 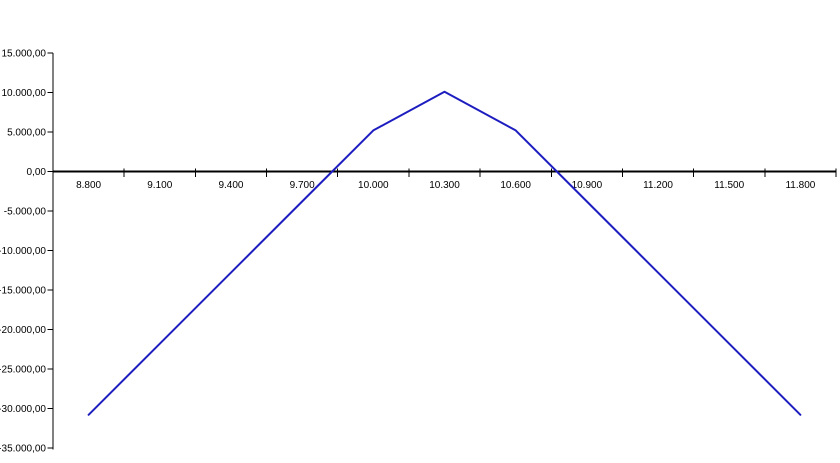 What do you see at coordinates (23, 251) in the screenshot?
I see `y-tick-label: -10.000,00` at bounding box center [23, 251].